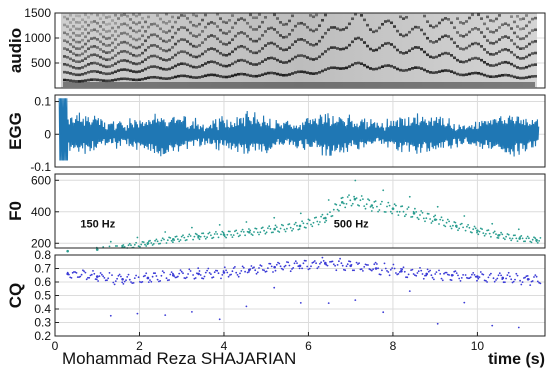 Image resolution: width=549 pixels, height=370 pixels. I want to click on x-tick-label: 8, so click(393, 346).